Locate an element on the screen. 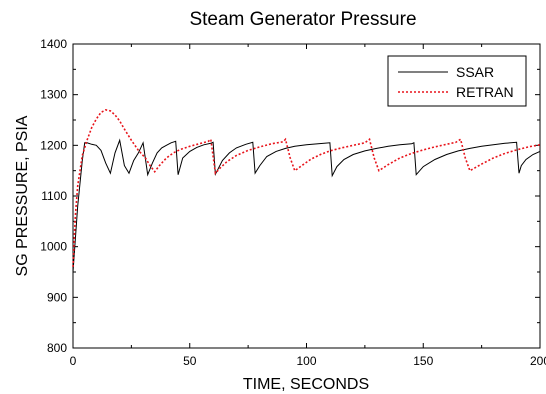 Image resolution: width=546 pixels, height=394 pixels. y-tick-label: 1100 is located at coordinates (54, 196).